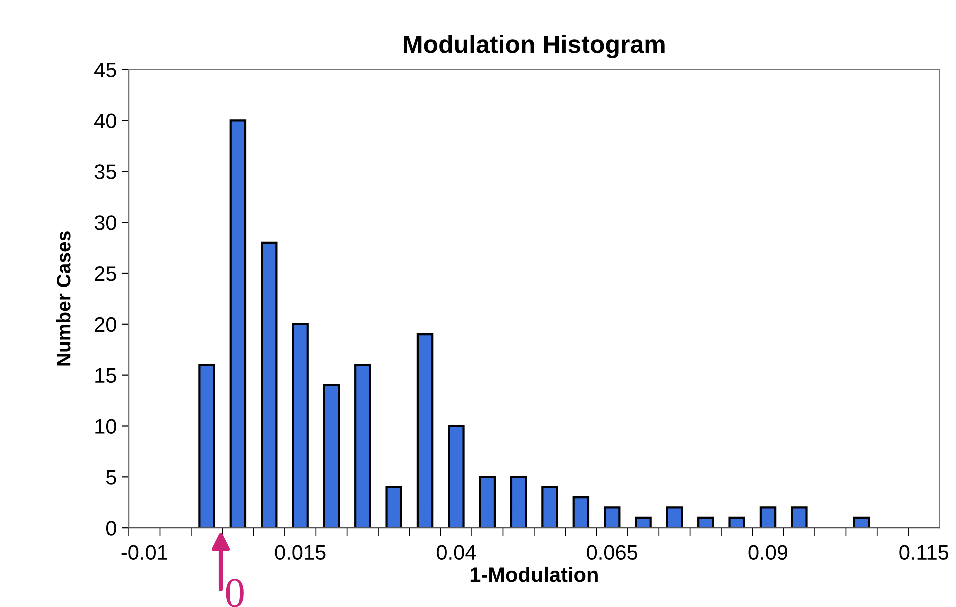 Image resolution: width=956 pixels, height=607 pixels. Describe the element at coordinates (235, 593) in the screenshot. I see `text: 0` at that location.